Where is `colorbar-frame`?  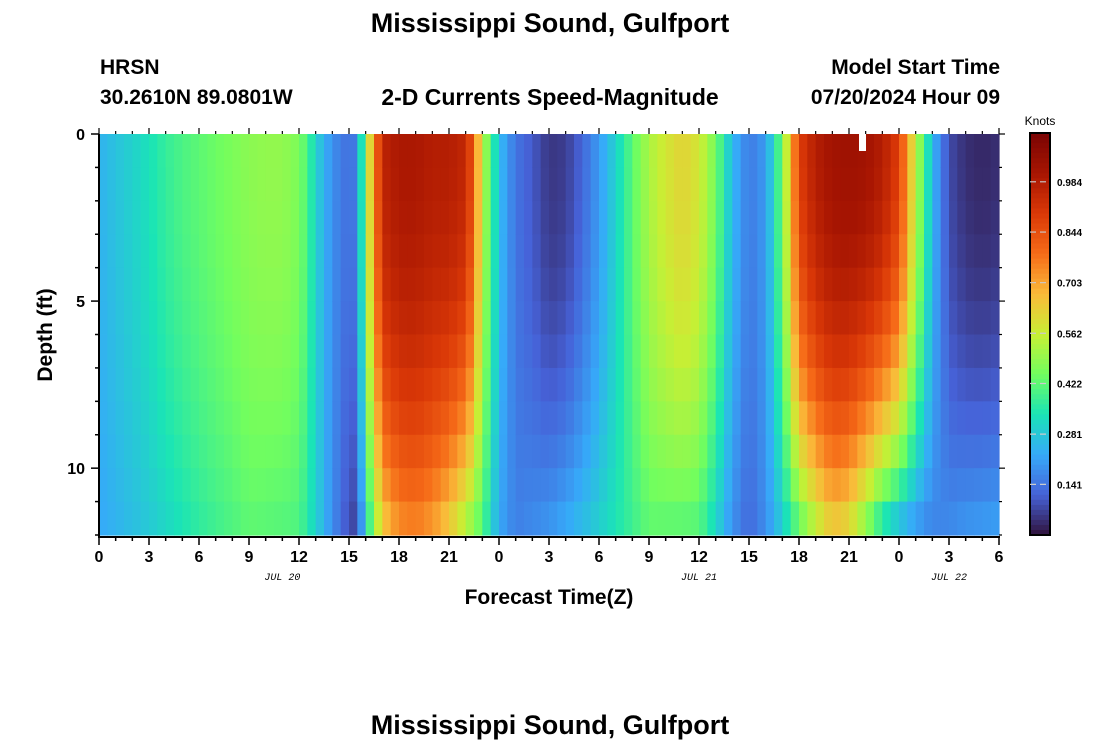 colorbar-frame is located at coordinates (1040, 334).